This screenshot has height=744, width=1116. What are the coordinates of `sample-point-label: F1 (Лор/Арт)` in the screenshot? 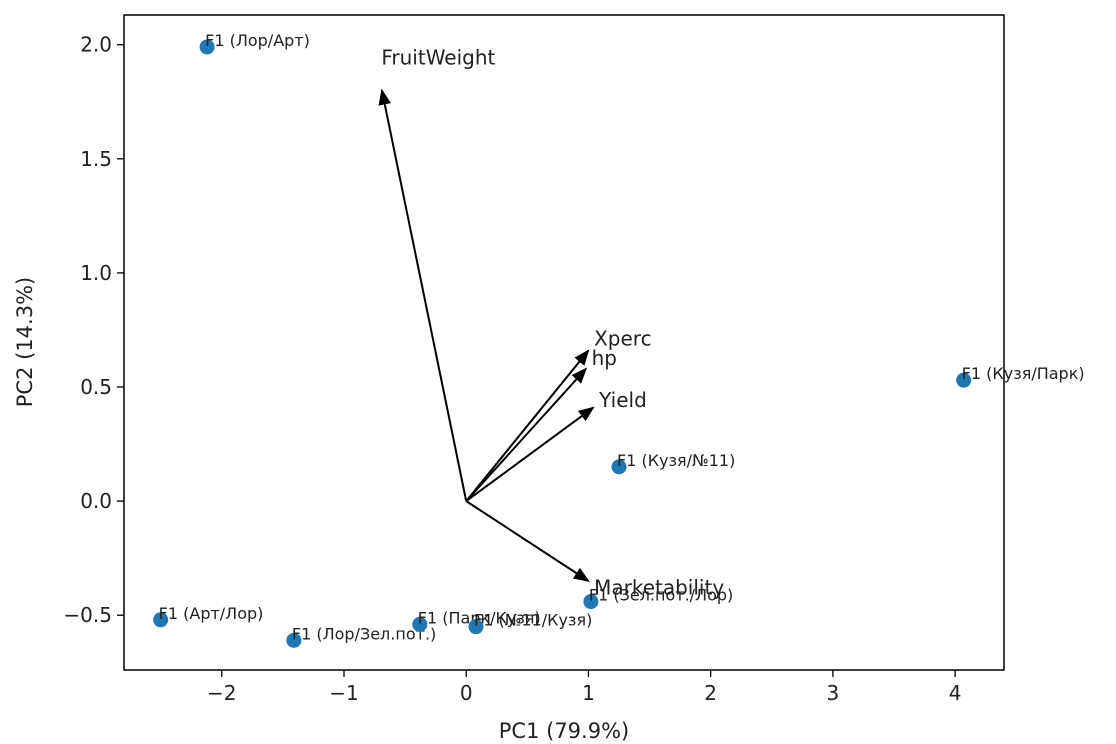 It's located at (257, 40).